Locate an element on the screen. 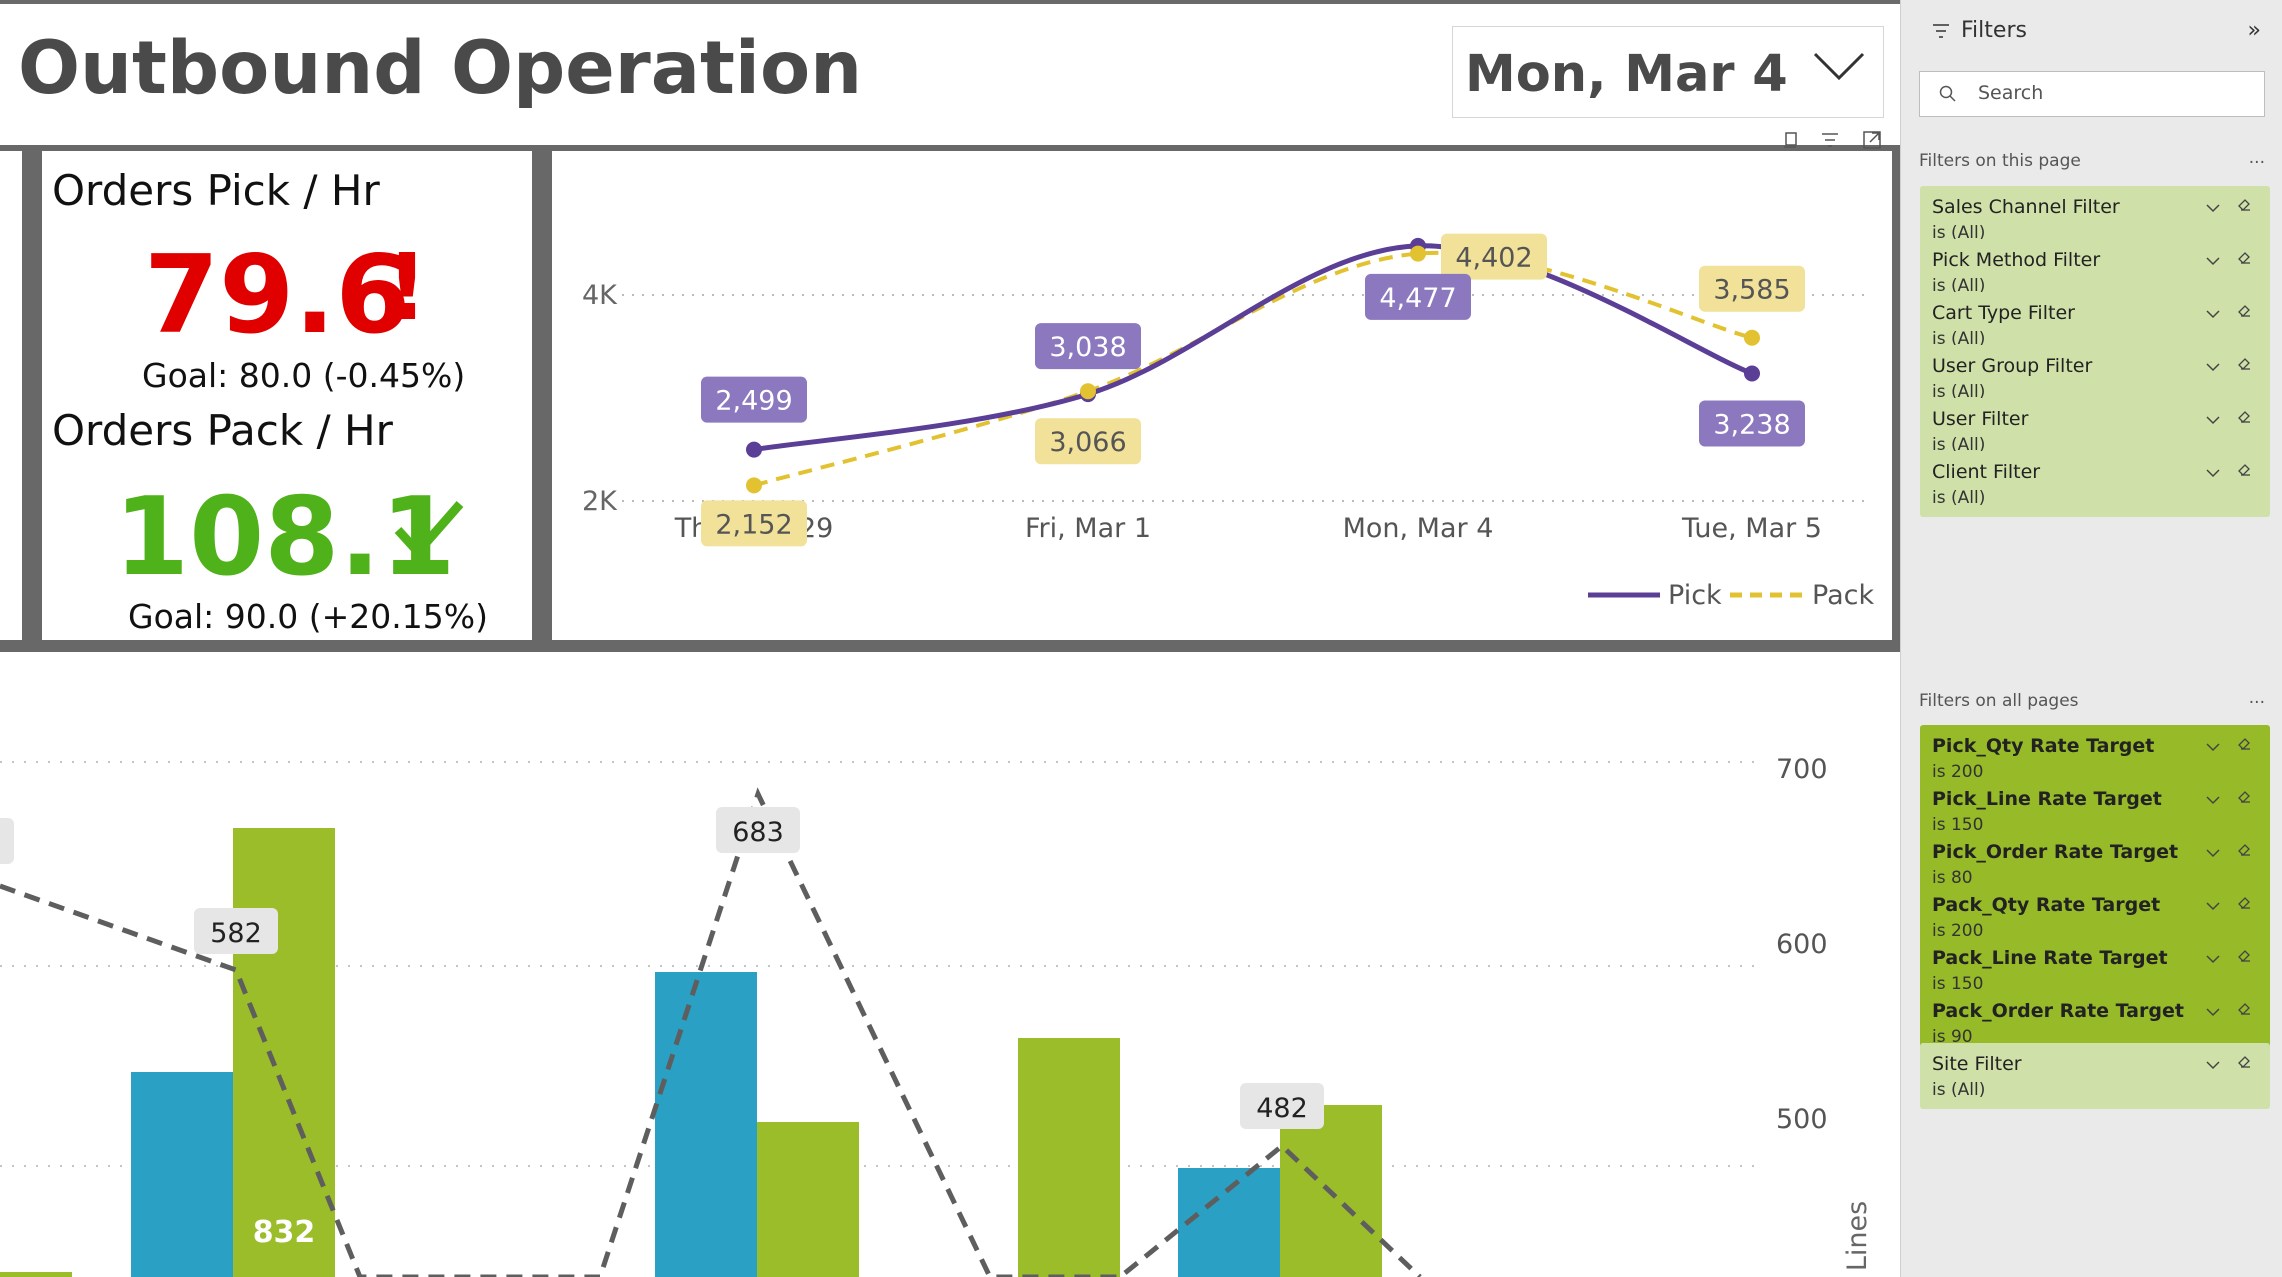 This screenshot has width=2282, height=1277. y2-tick-label: 600 is located at coordinates (1802, 944).